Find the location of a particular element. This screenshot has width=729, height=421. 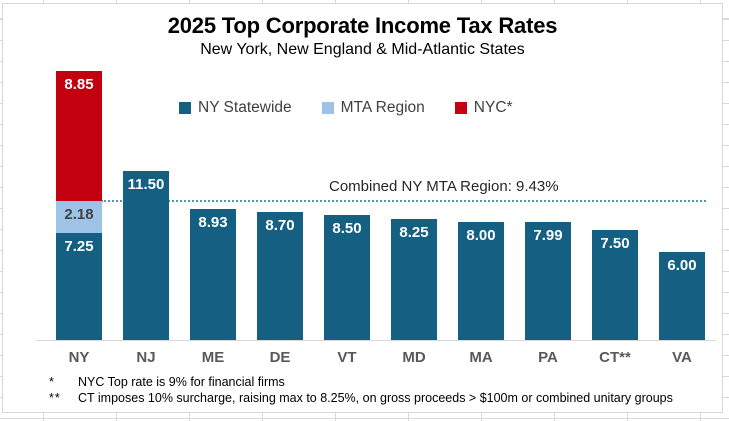

bar-segment-vt-ny-statewide: 8.50 is located at coordinates (347, 277).